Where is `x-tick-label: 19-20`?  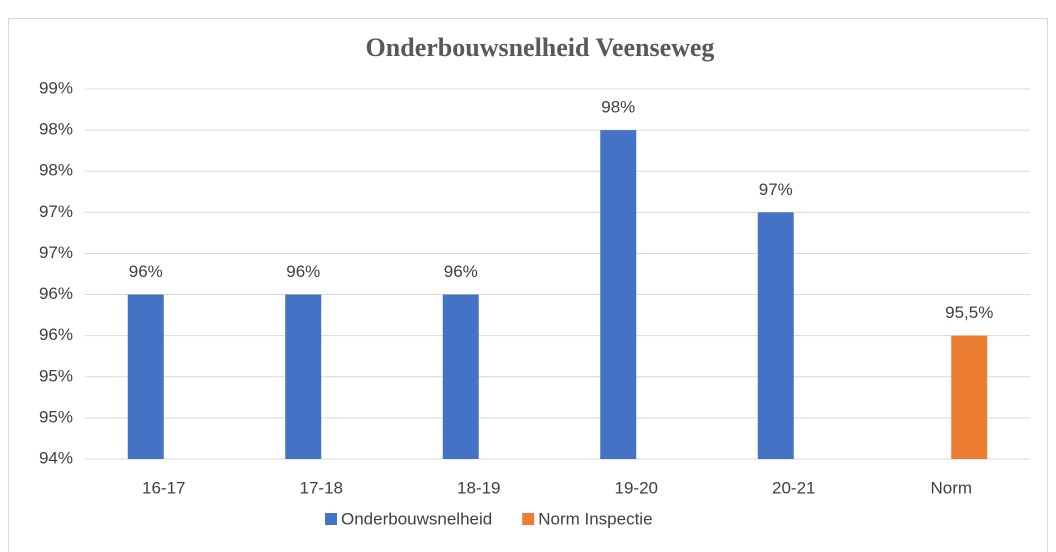
x-tick-label: 19-20 is located at coordinates (636, 487).